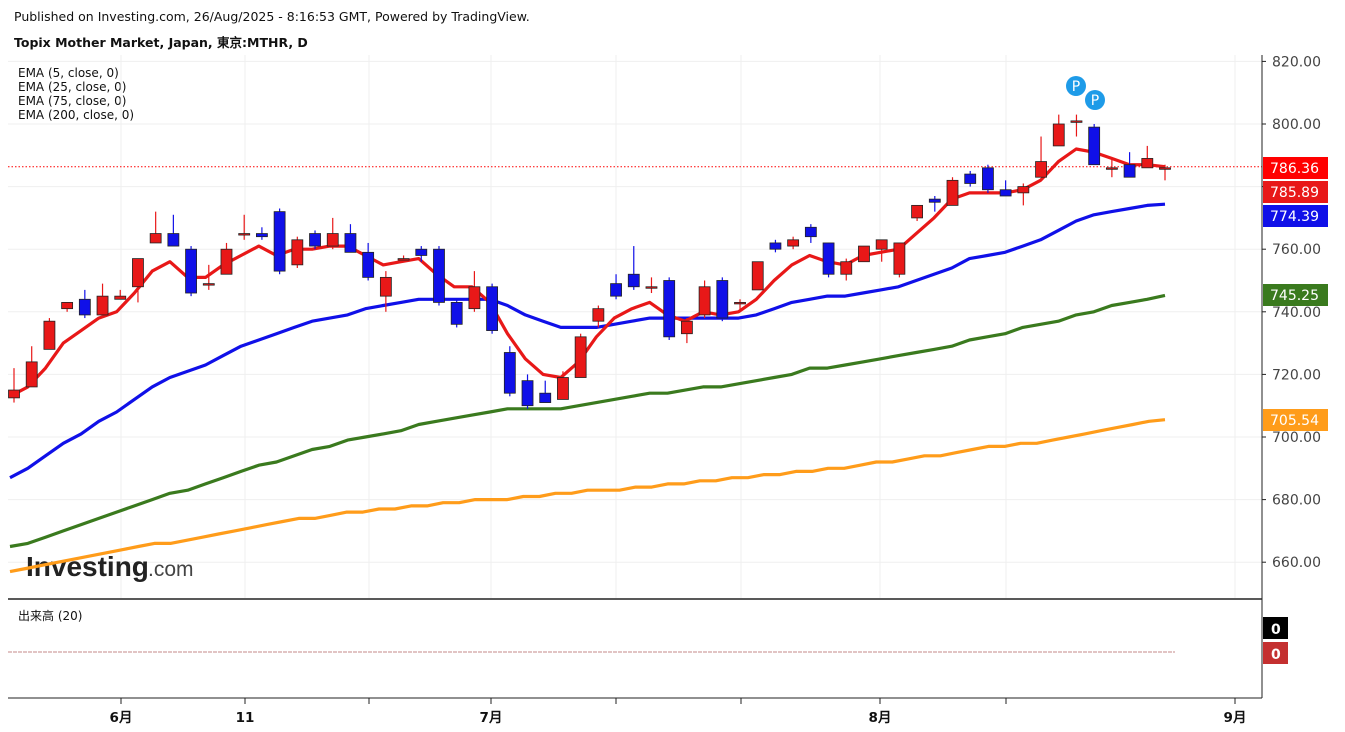  Describe the element at coordinates (110, 566) in the screenshot. I see `investing-logo: Investing .com` at that location.